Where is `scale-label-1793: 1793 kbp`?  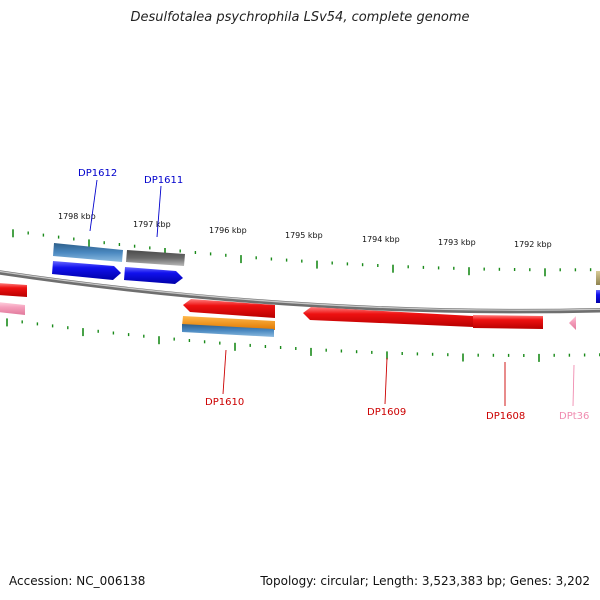 scale-label-1793: 1793 kbp is located at coordinates (457, 242).